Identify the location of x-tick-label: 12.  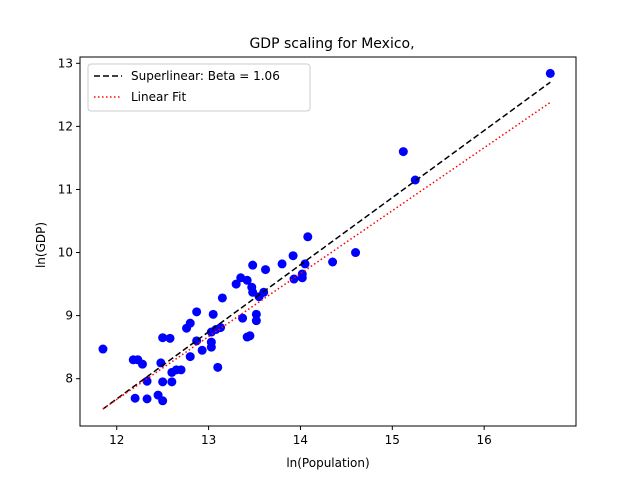
(116, 440).